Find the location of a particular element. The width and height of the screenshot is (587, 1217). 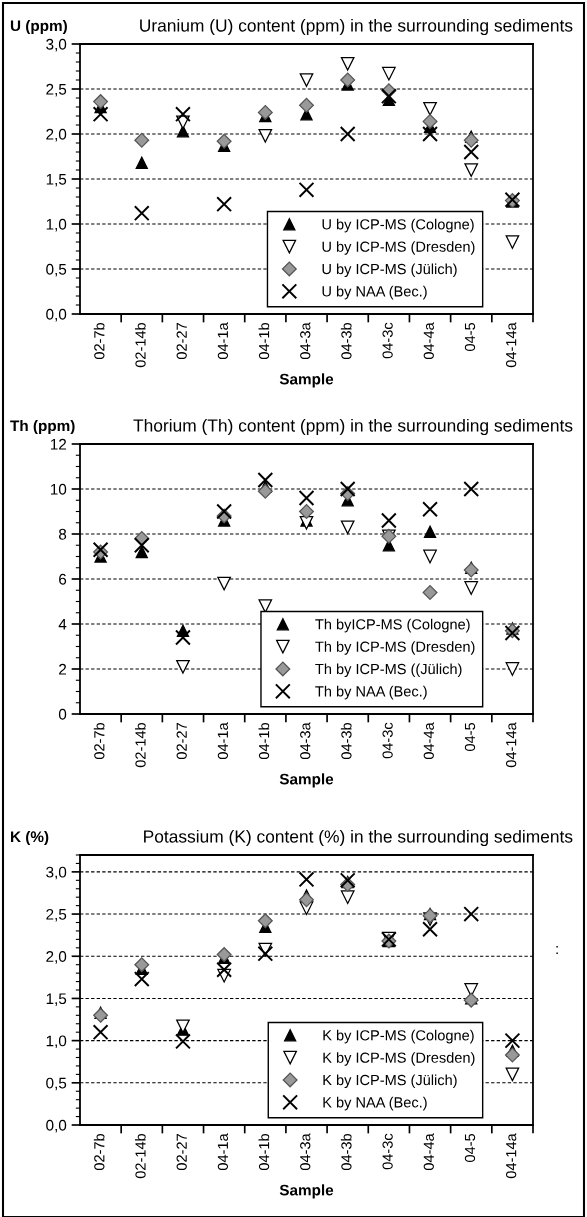

legend-label: U by NAA (Bec.) is located at coordinates (374, 292).